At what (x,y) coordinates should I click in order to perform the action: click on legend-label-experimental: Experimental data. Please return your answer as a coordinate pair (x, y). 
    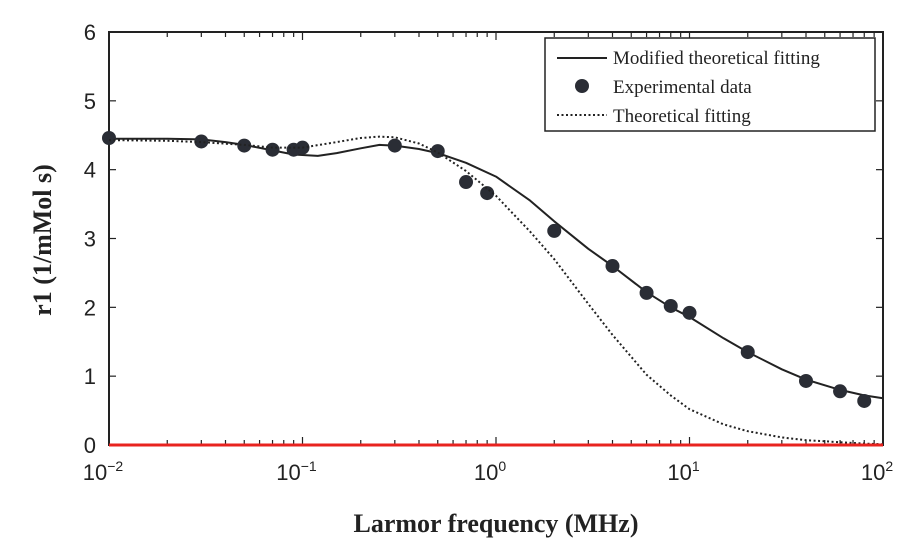
    Looking at the image, I should click on (682, 87).